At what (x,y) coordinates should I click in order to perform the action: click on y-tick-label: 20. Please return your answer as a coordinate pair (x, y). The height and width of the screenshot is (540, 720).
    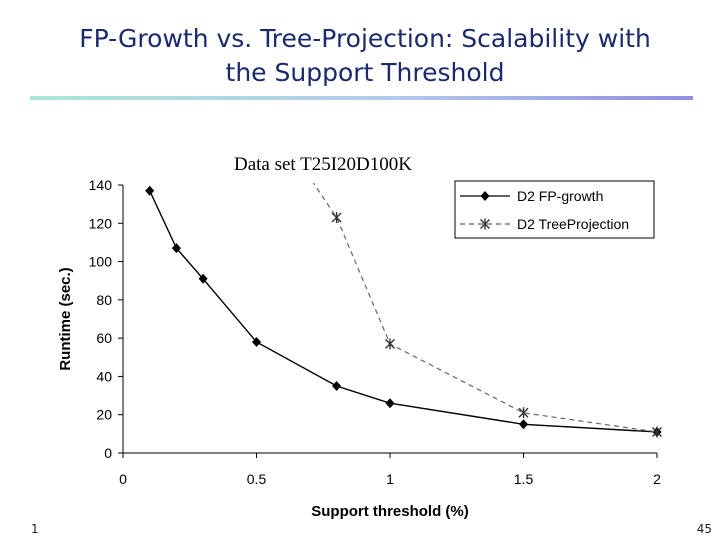
    Looking at the image, I should click on (104, 415).